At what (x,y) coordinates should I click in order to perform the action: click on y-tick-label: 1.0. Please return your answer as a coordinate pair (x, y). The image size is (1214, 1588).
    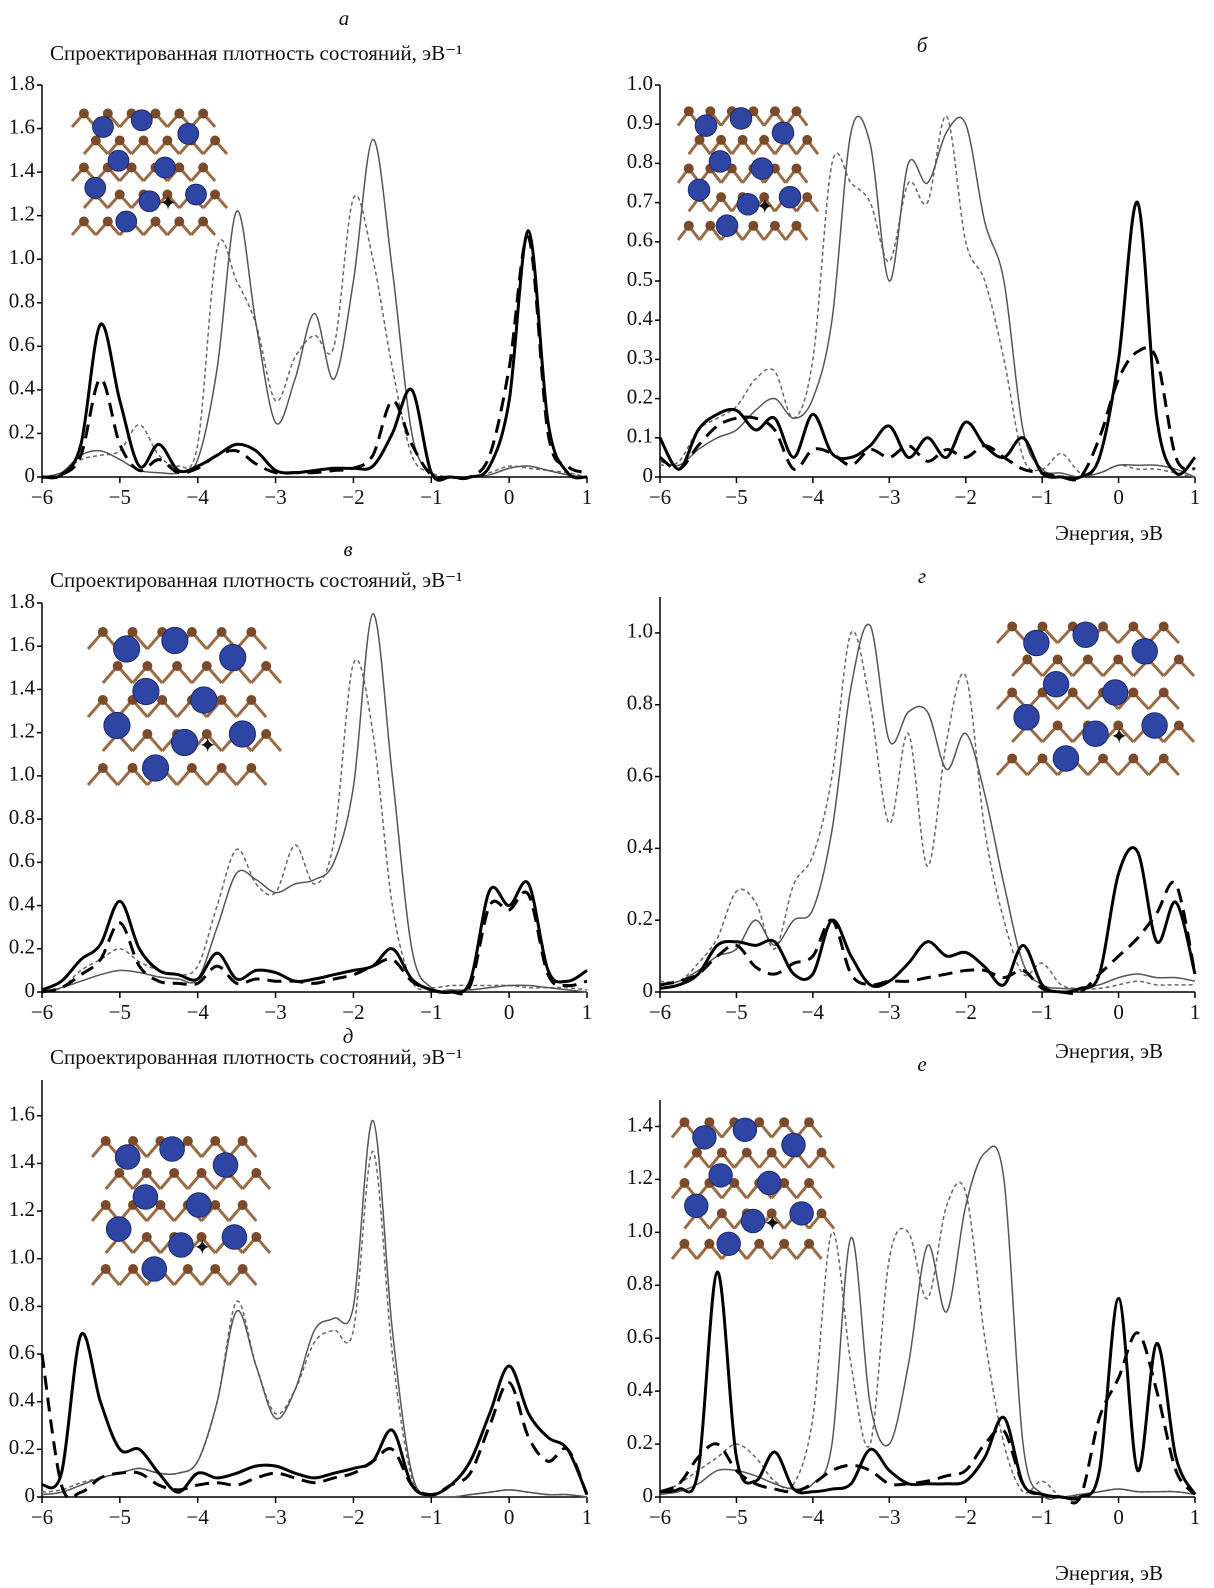
    Looking at the image, I should click on (22, 1257).